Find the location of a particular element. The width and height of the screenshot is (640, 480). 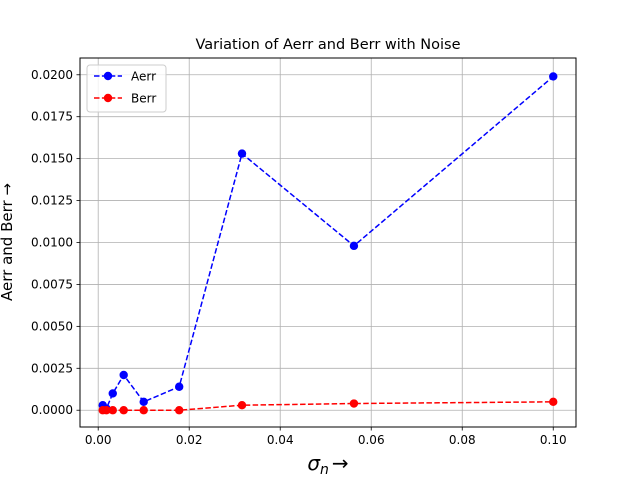

y-tick-label: 0.0025 is located at coordinates (52, 368).